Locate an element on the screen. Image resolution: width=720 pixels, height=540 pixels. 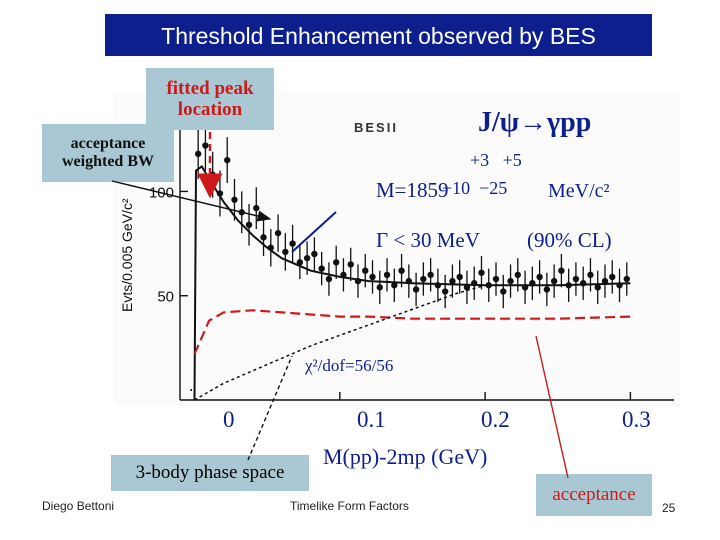
width-limit: Γ < 30 MeV is located at coordinates (428, 240).